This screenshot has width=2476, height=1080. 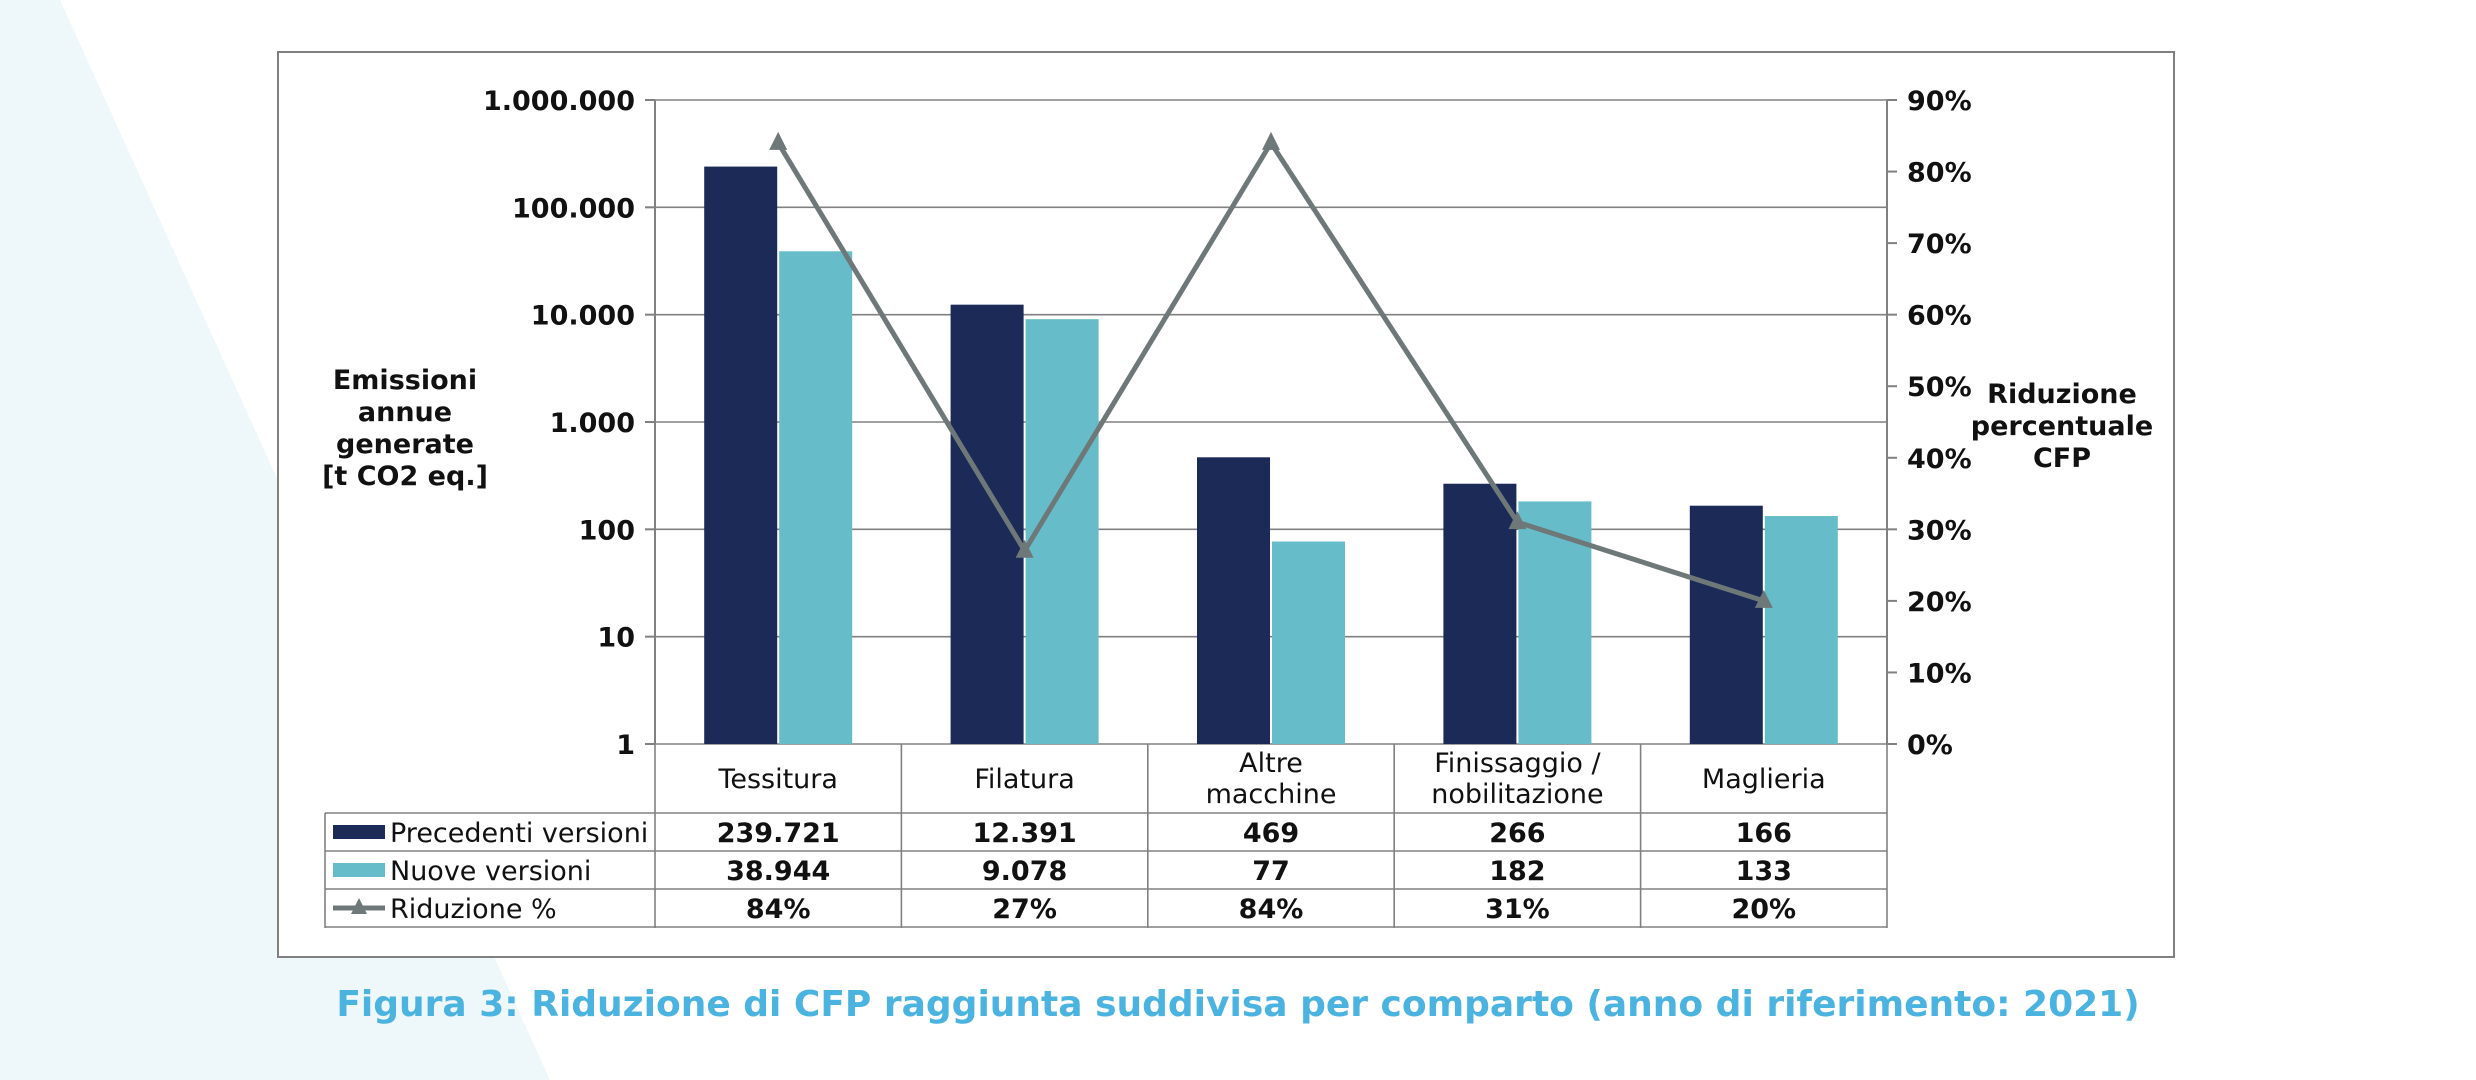 I want to click on left-tick-label: 1.000.000, so click(x=559, y=101).